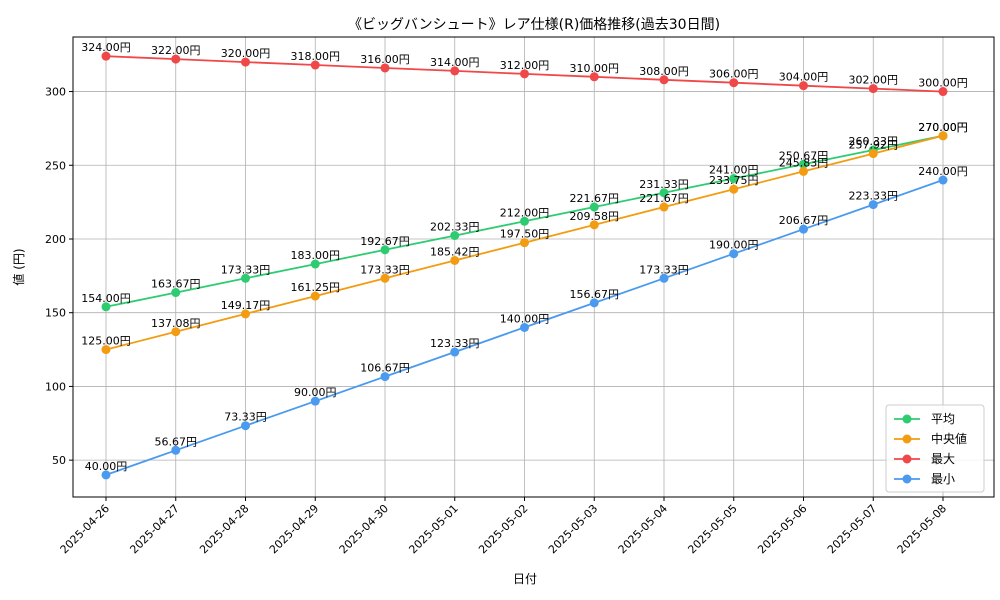 The height and width of the screenshot is (600, 1000). What do you see at coordinates (525, 579) in the screenshot?
I see `x-axis-label: 日付` at bounding box center [525, 579].